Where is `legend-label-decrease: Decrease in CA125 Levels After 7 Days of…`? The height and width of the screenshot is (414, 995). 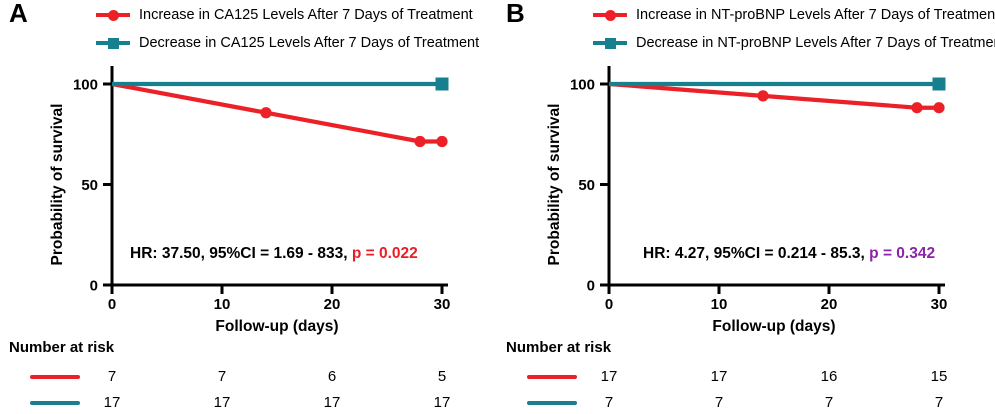
legend-label-decrease: Decrease in CA125 Levels After 7 Days of… is located at coordinates (309, 43).